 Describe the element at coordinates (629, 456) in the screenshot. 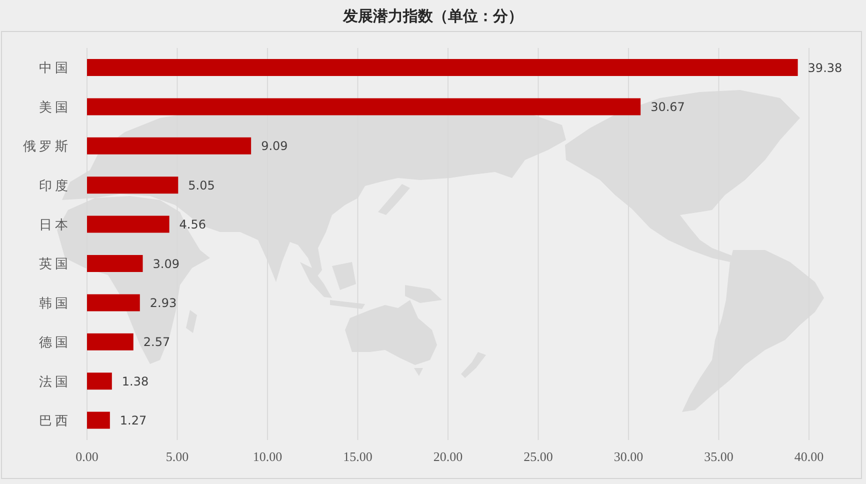

I see `x-tick-label: 30.00` at that location.